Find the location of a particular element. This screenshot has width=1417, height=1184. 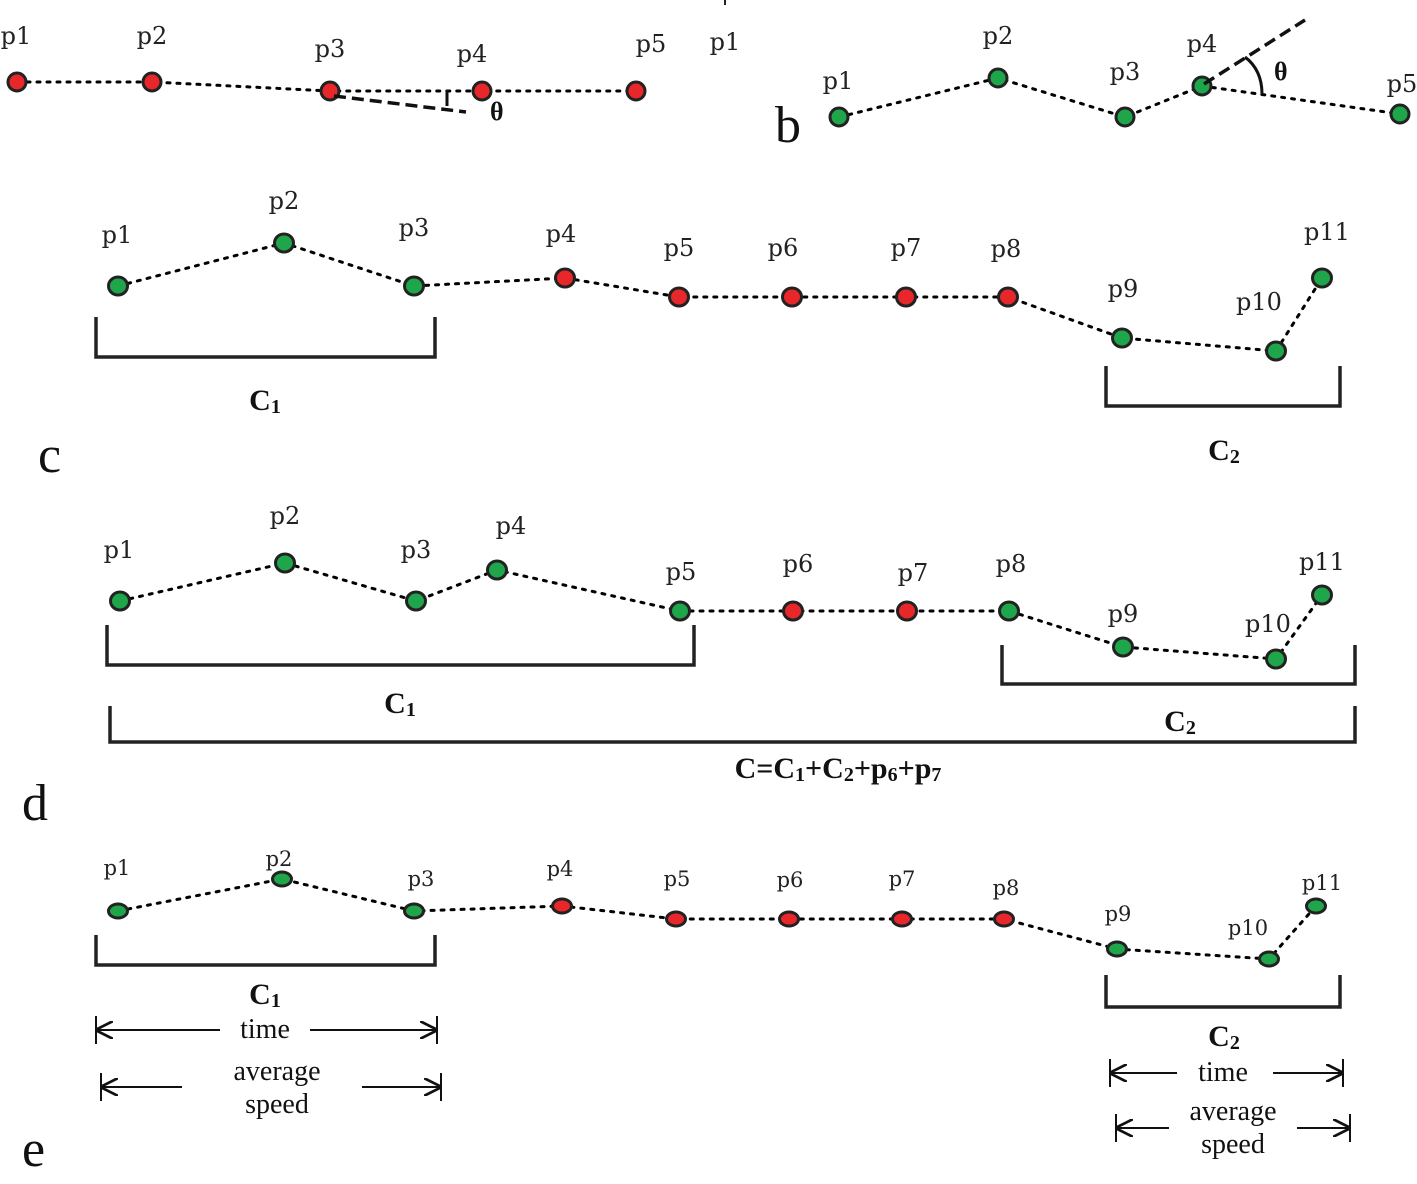

point-label: p10 is located at coordinates (1248, 928).